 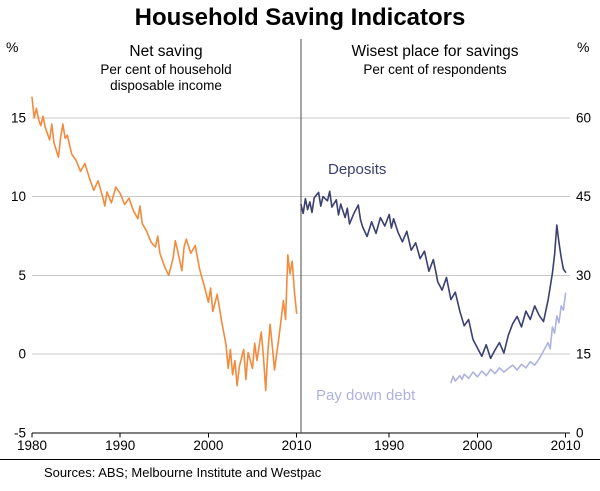 What do you see at coordinates (508, 338) in the screenshot?
I see `pay-down-debt-line` at bounding box center [508, 338].